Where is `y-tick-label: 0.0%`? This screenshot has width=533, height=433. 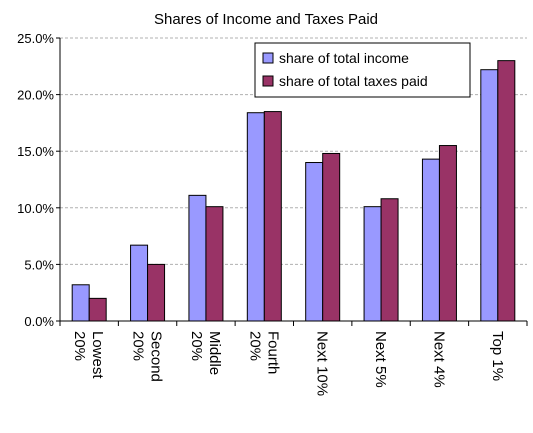
y-tick-label: 0.0% is located at coordinates (39, 321).